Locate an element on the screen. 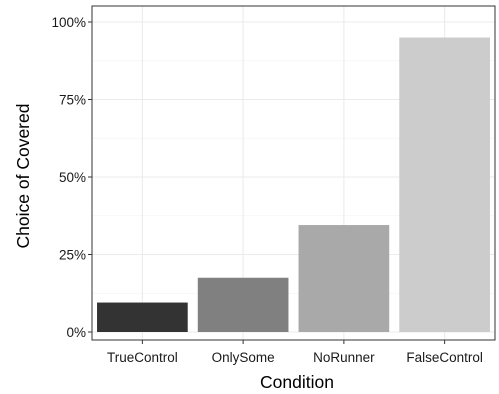  x-axis: TrueControl OnlySome NoRunner FalseControl is located at coordinates (295, 352).